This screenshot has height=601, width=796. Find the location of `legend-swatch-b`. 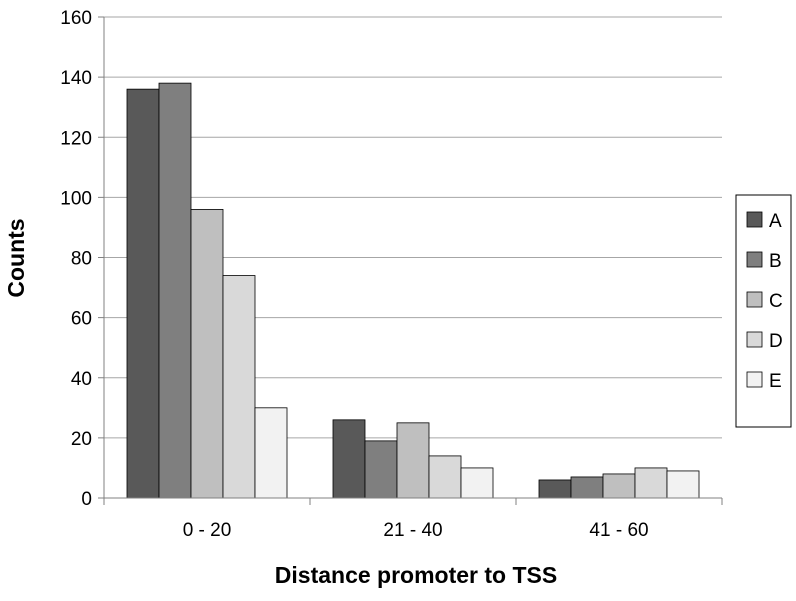

legend-swatch-b is located at coordinates (754, 259).